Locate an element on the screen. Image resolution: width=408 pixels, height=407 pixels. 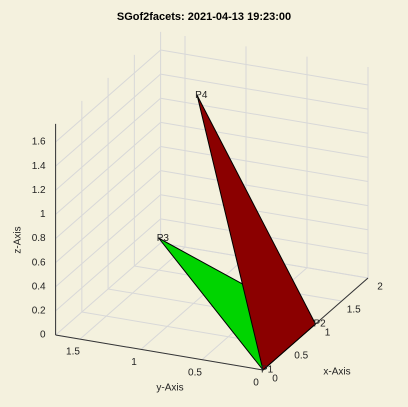
point-label: P3 is located at coordinates (163, 238).